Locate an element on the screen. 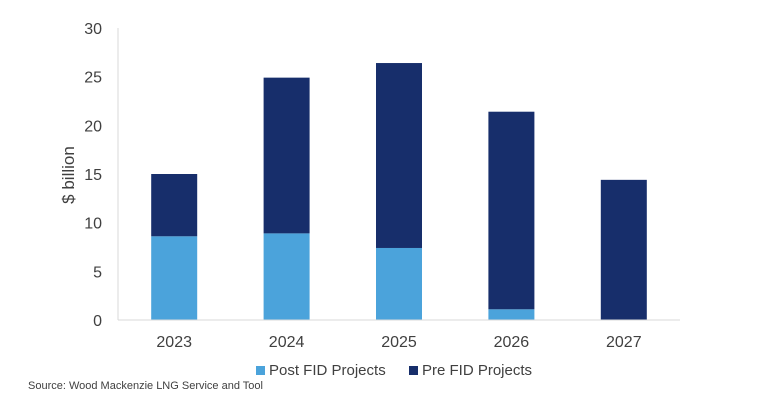  y-axis-label: $ billion is located at coordinates (68, 175).